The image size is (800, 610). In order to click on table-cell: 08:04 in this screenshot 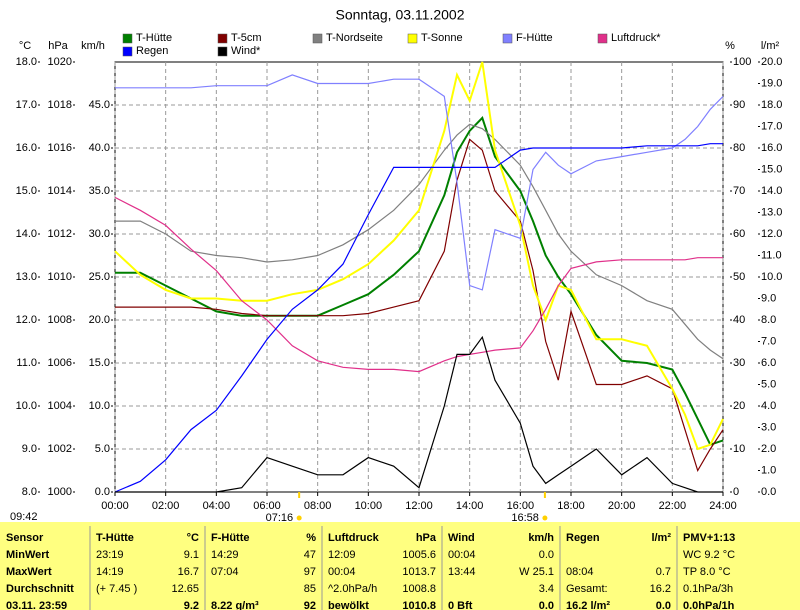, I will do `click(580, 572)`.